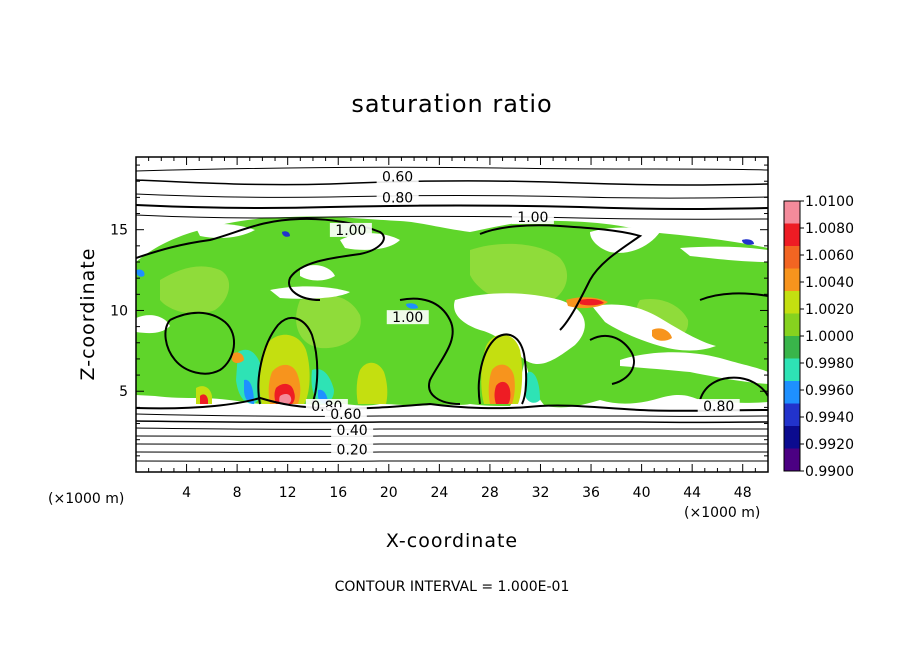  I want to click on colorbar-label: 0.9920, so click(829, 445).